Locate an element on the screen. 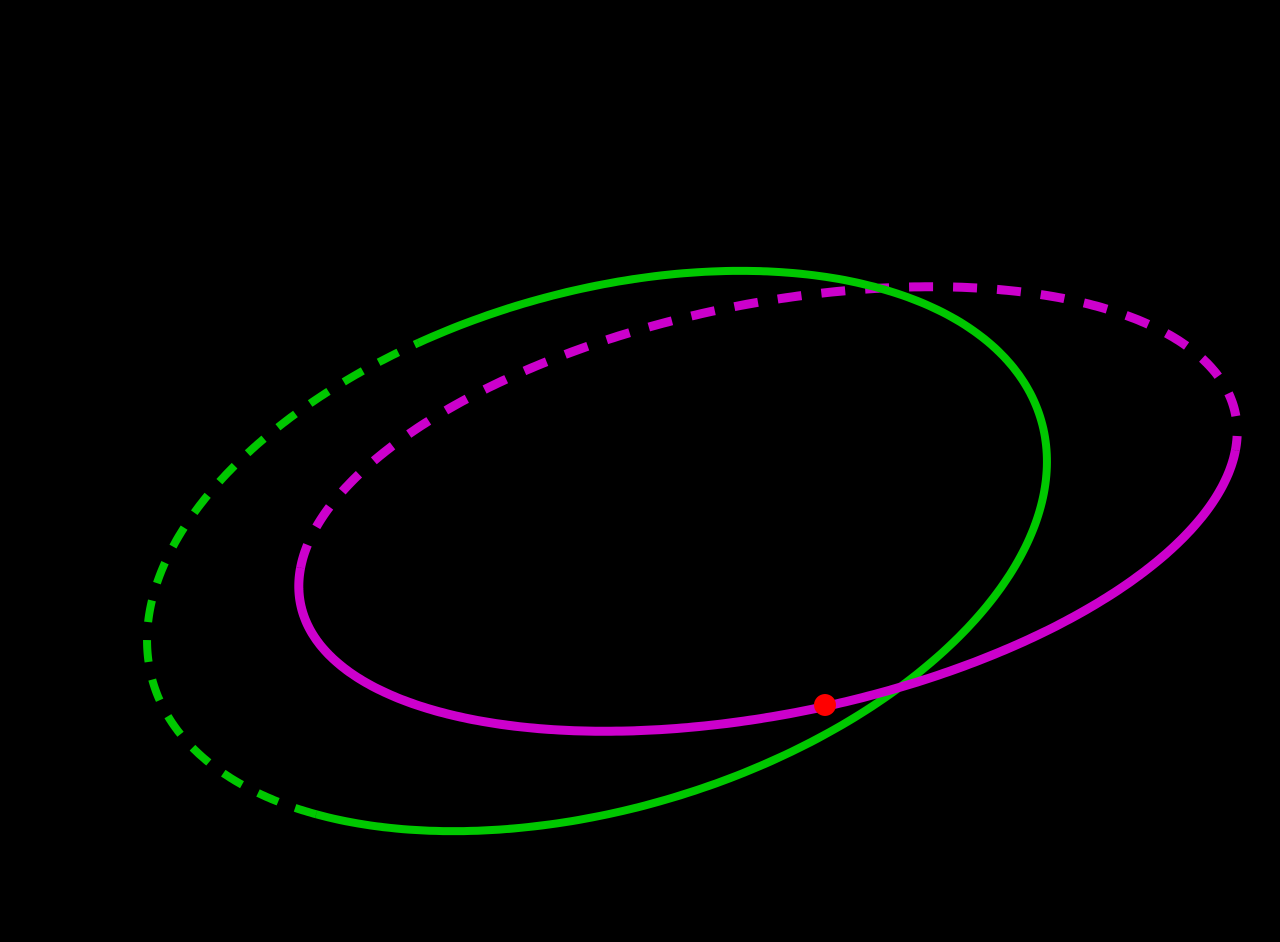 This screenshot has width=1280, height=942. green-orbit-dashed-arc is located at coordinates (282, 579).